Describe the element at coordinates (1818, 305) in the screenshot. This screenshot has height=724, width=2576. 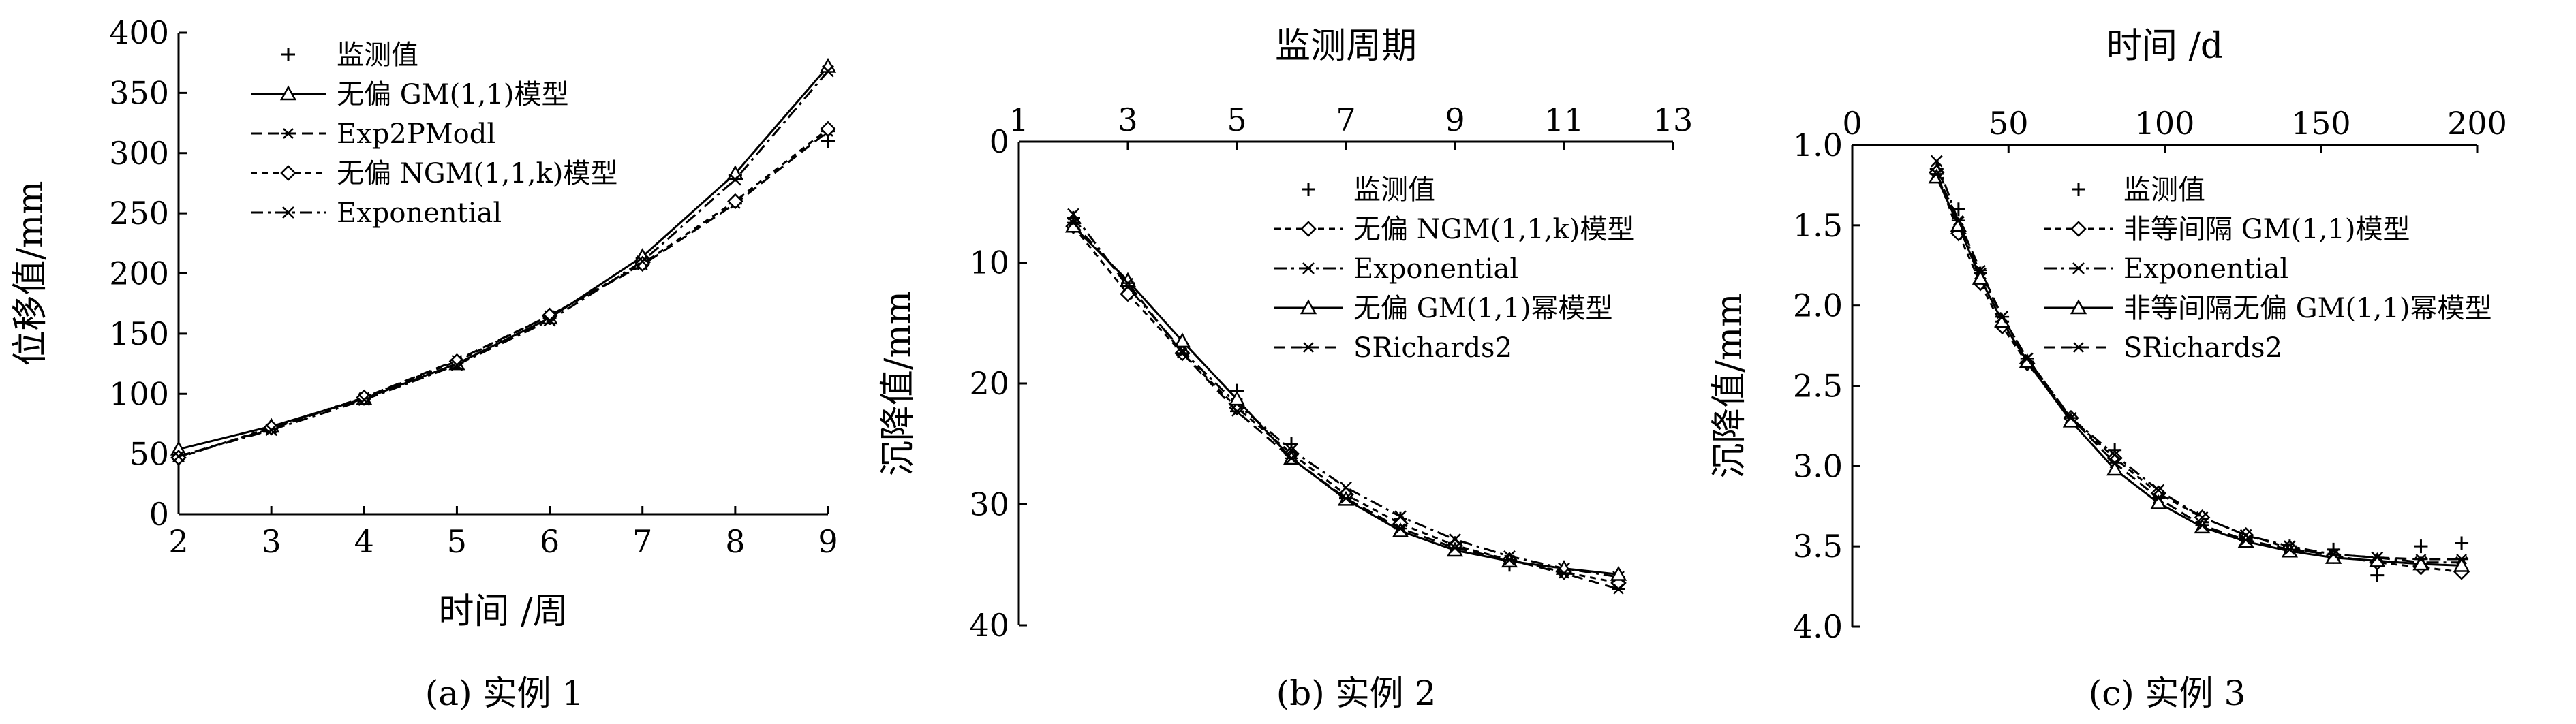
I see `y-tick-label: 2.0` at that location.